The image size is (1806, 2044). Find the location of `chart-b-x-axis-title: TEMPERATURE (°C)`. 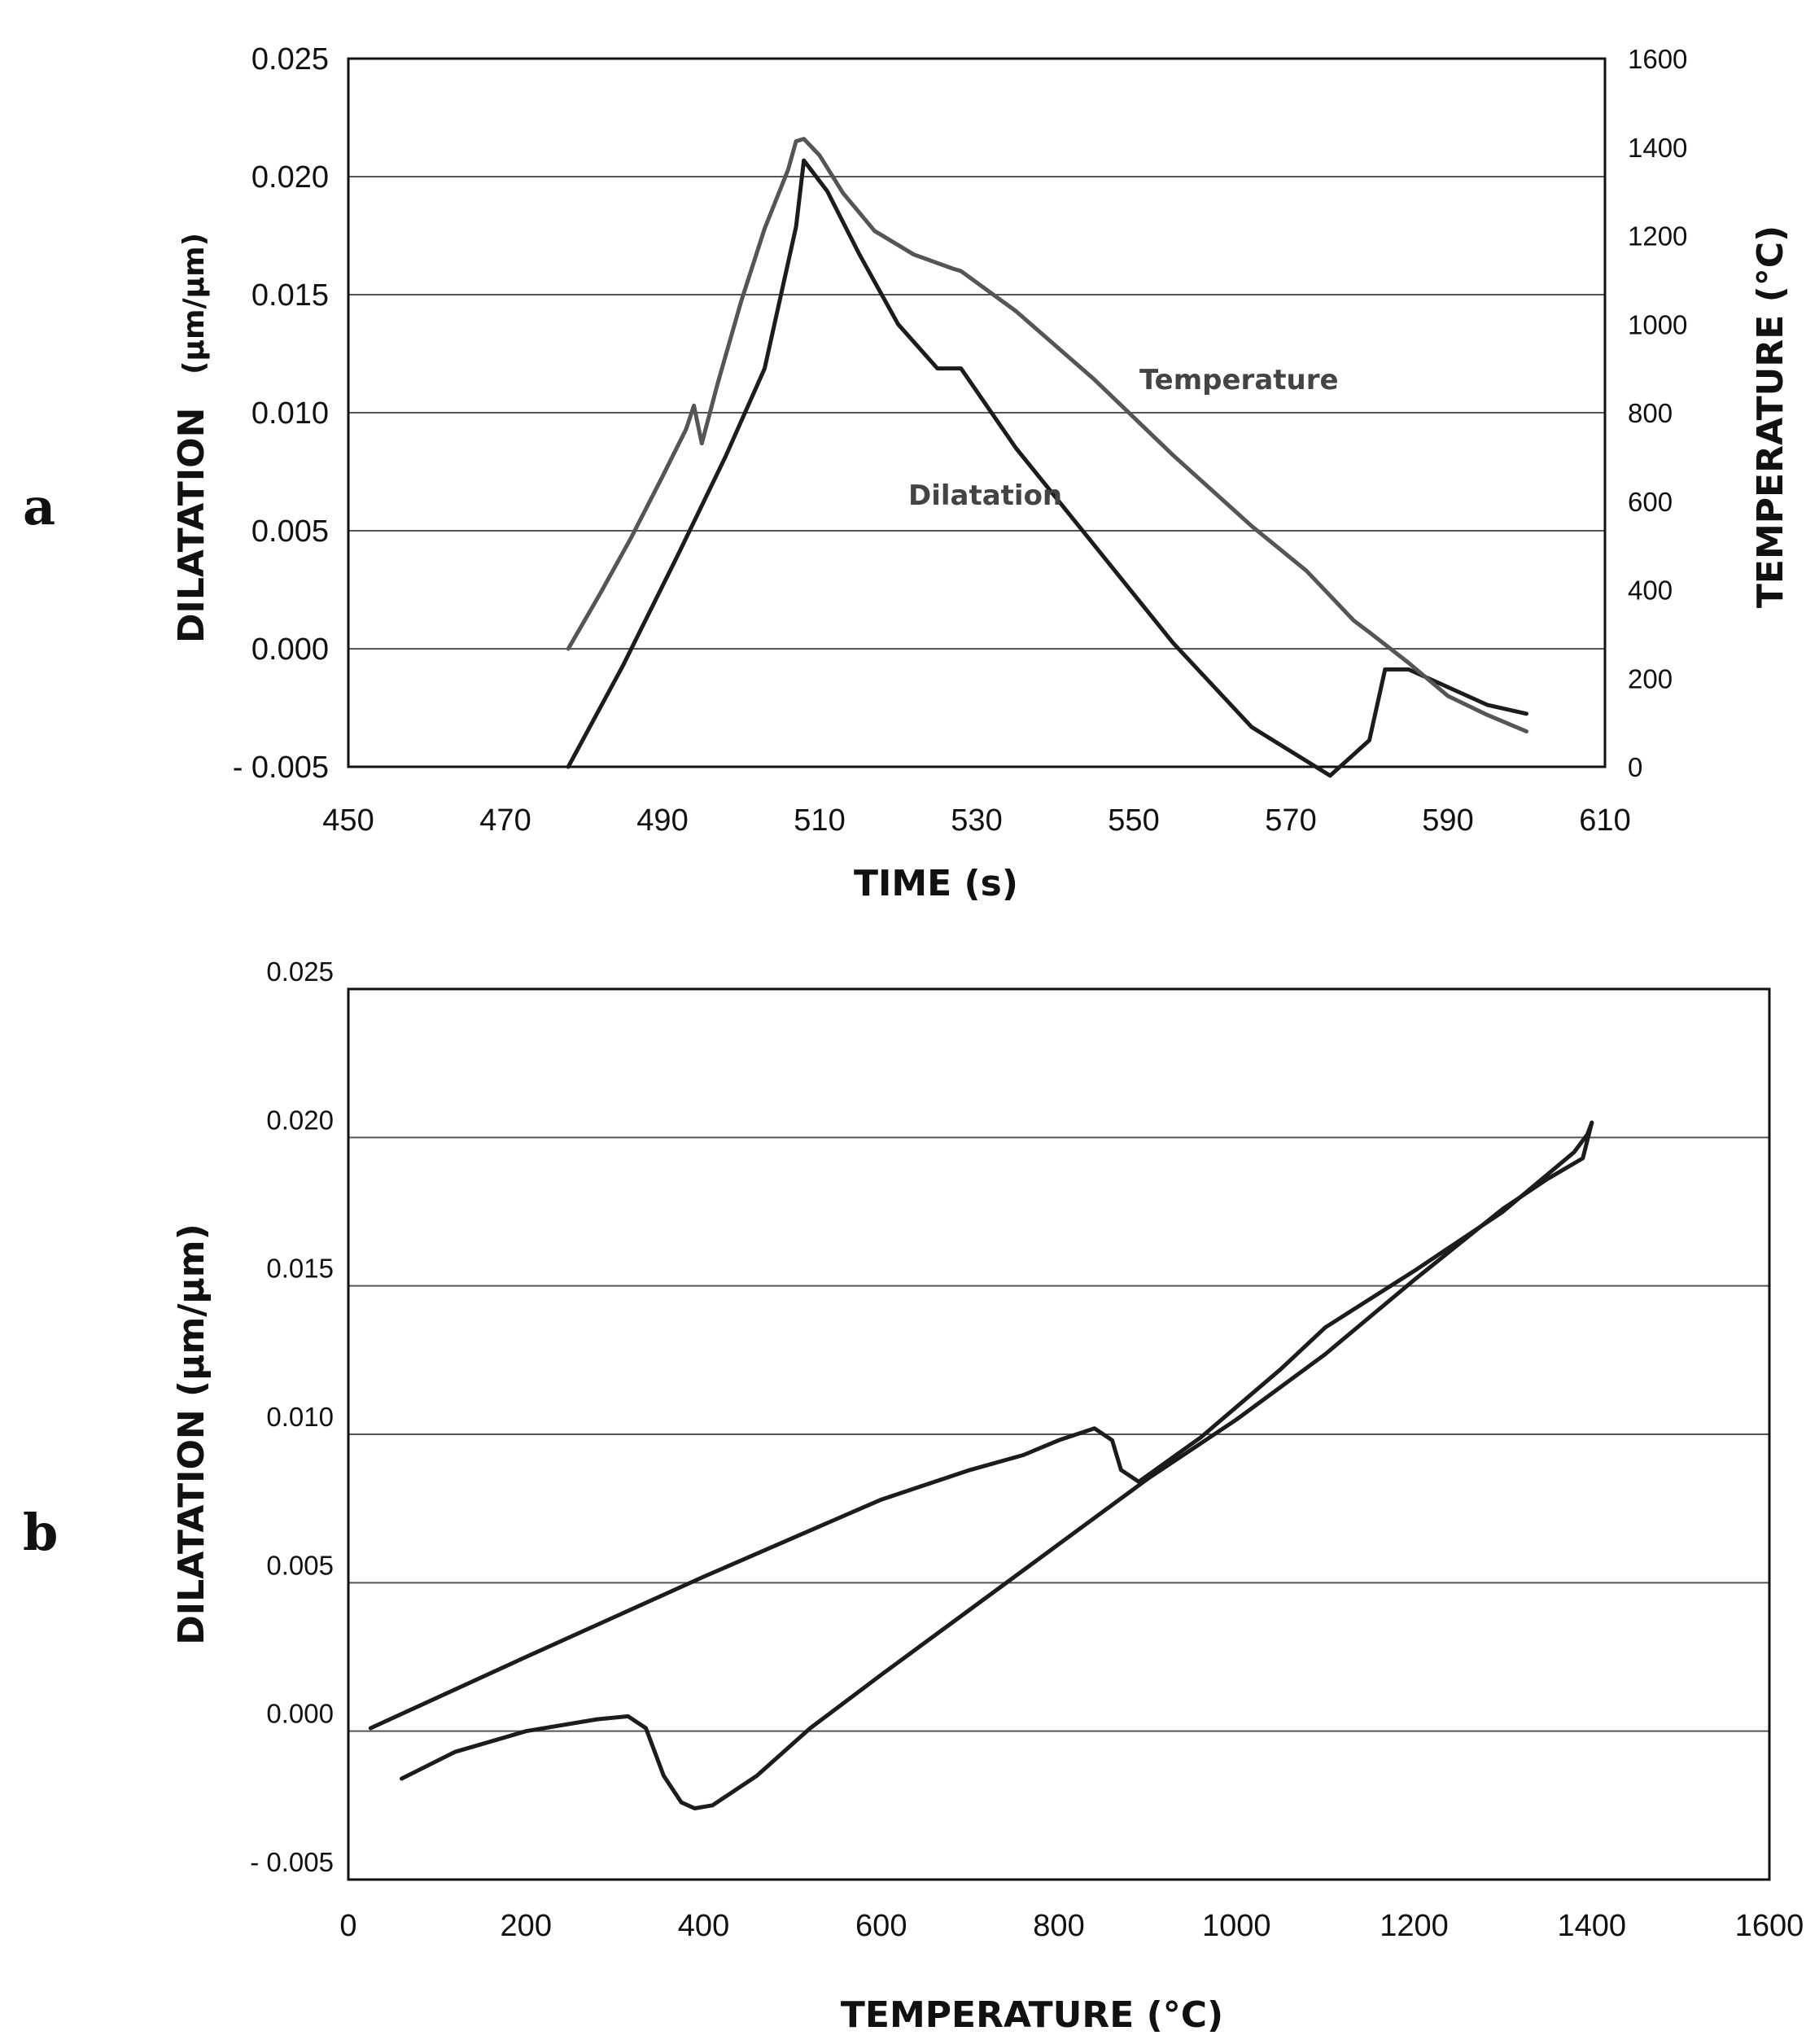

chart-b-x-axis-title: TEMPERATURE (°C) is located at coordinates (1032, 2015).